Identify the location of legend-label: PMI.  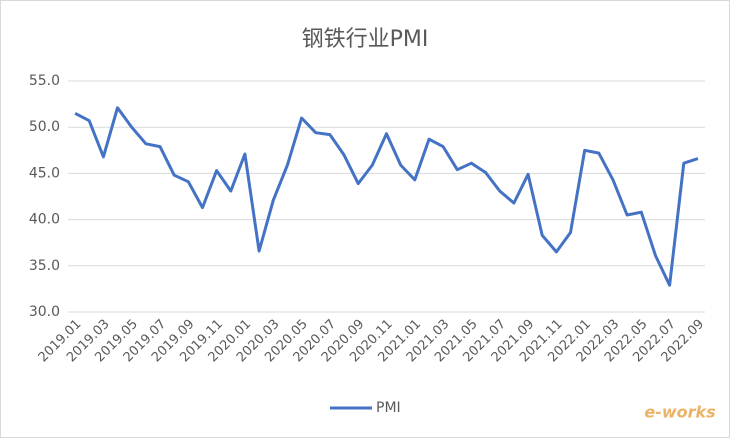
(388, 408).